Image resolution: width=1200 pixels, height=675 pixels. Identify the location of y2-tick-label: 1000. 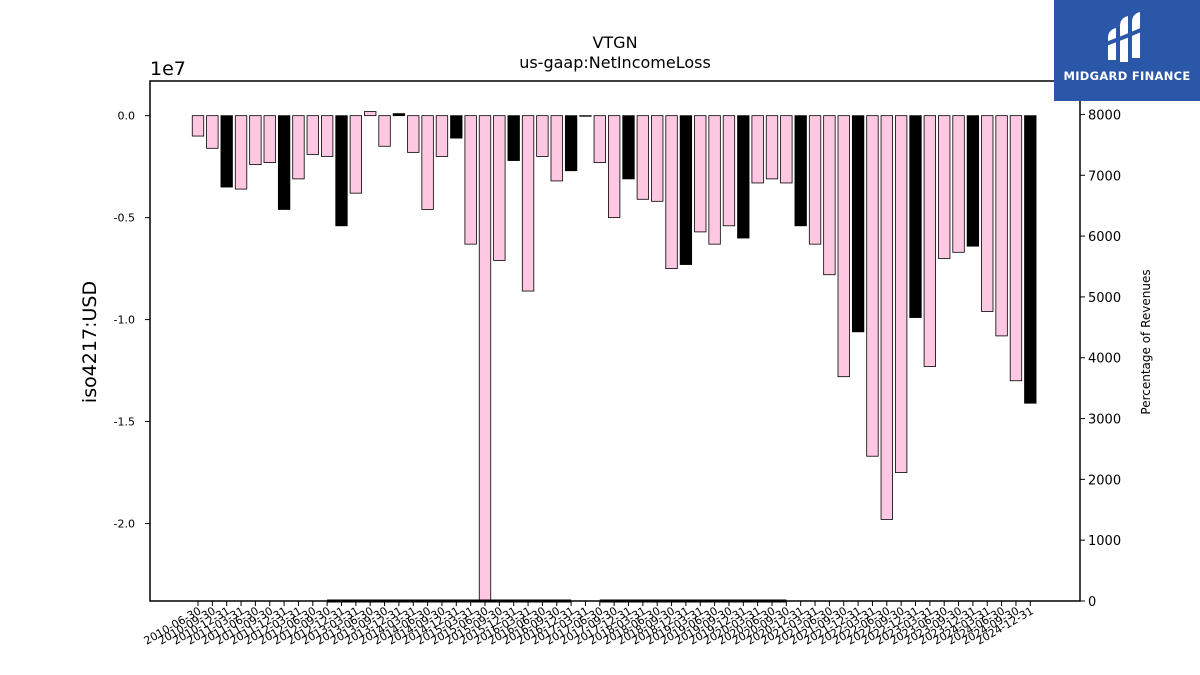
(1104, 541).